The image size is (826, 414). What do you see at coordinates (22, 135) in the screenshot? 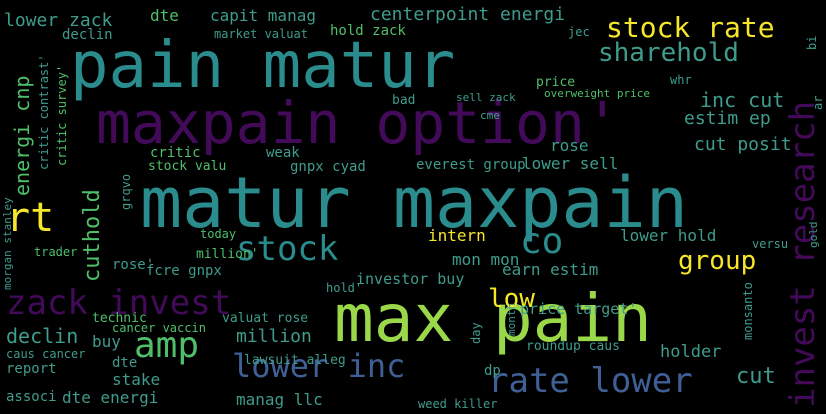
I see `word-energi-cnp: energi cnp` at bounding box center [22, 135].